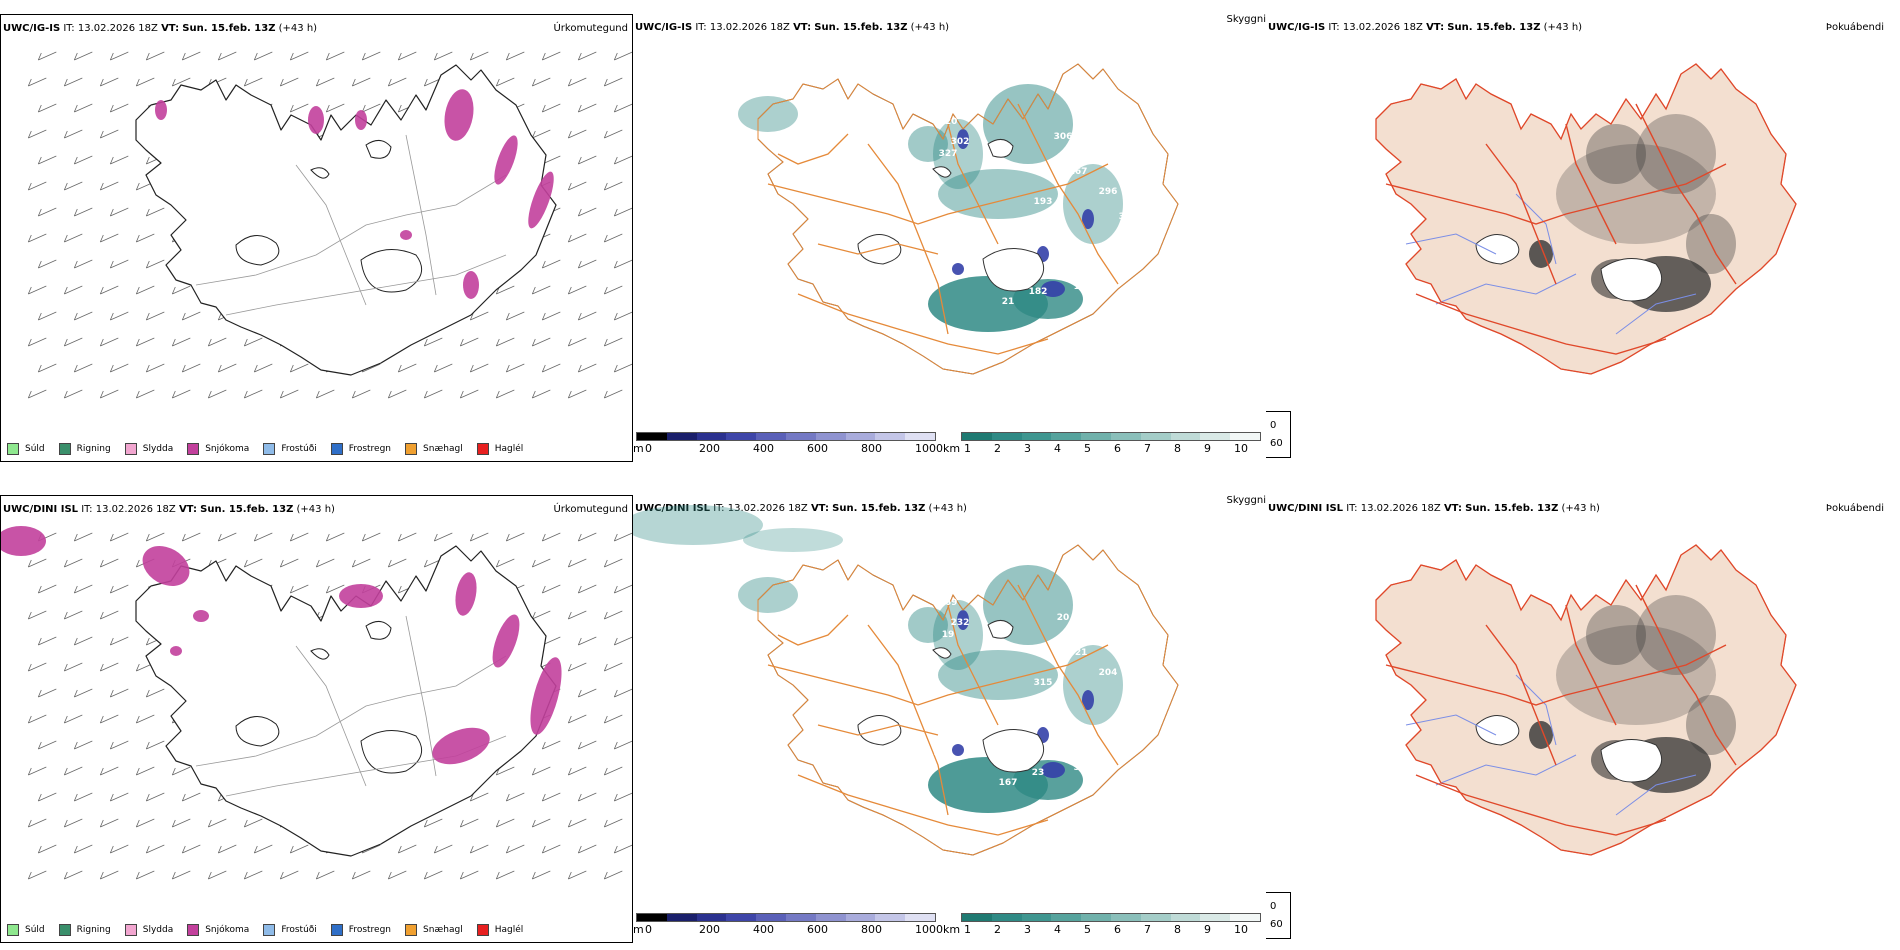 The width and height of the screenshot is (1900, 950). Describe the element at coordinates (1108, 192) in the screenshot. I see `ceiling-value: 296` at that location.